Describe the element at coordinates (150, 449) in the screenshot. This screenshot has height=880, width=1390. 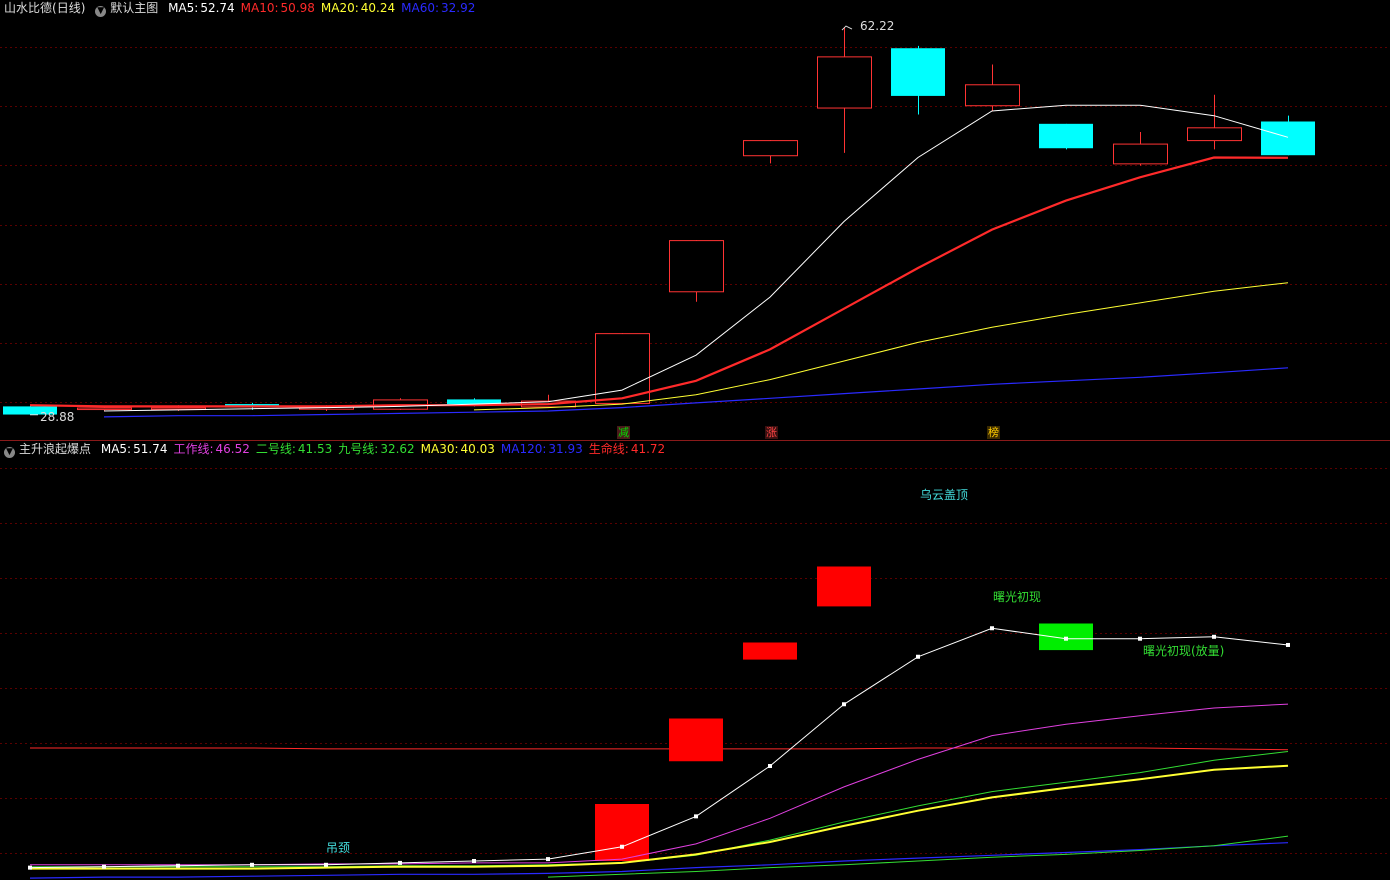
I see `indicator-value: 51.74` at that location.